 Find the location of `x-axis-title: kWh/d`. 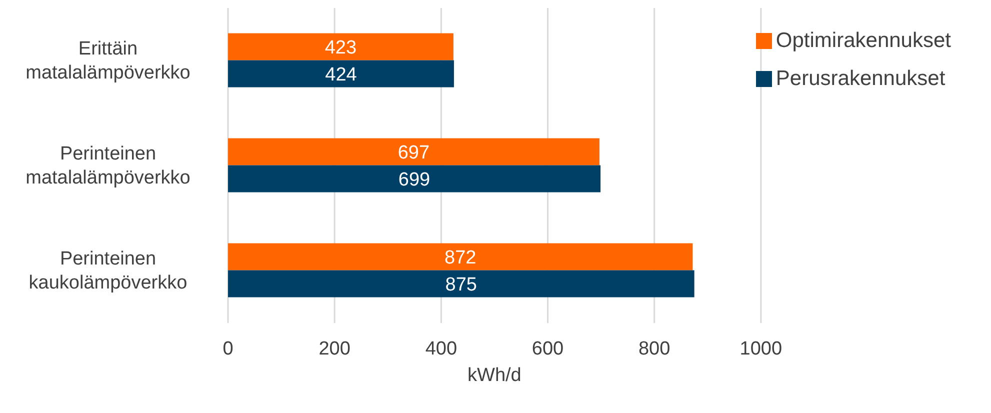

x-axis-title: kWh/d is located at coordinates (495, 375).